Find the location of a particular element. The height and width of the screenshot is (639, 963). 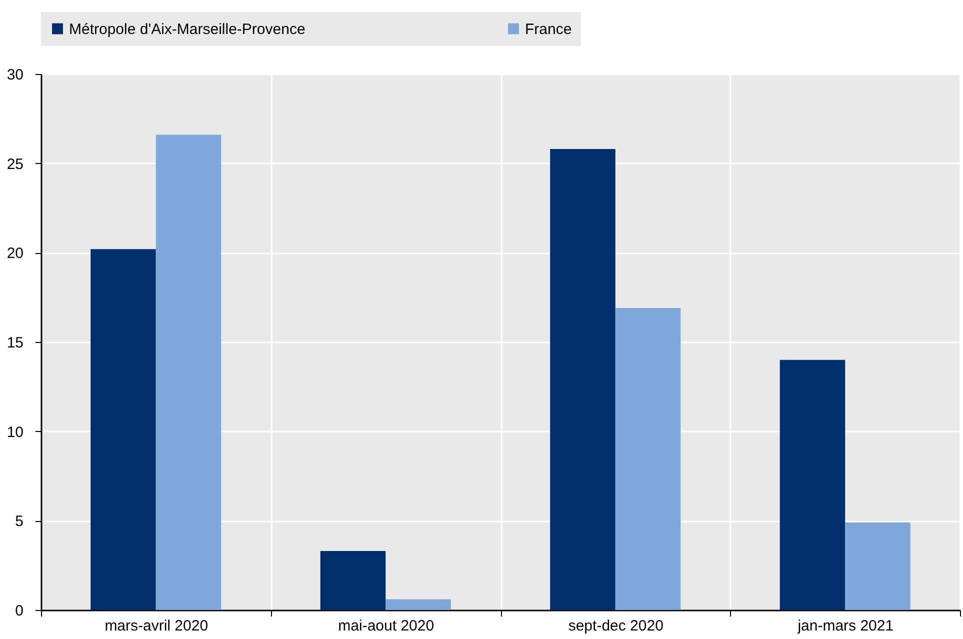

x-tick-label: mai-aout 2020 is located at coordinates (386, 626).